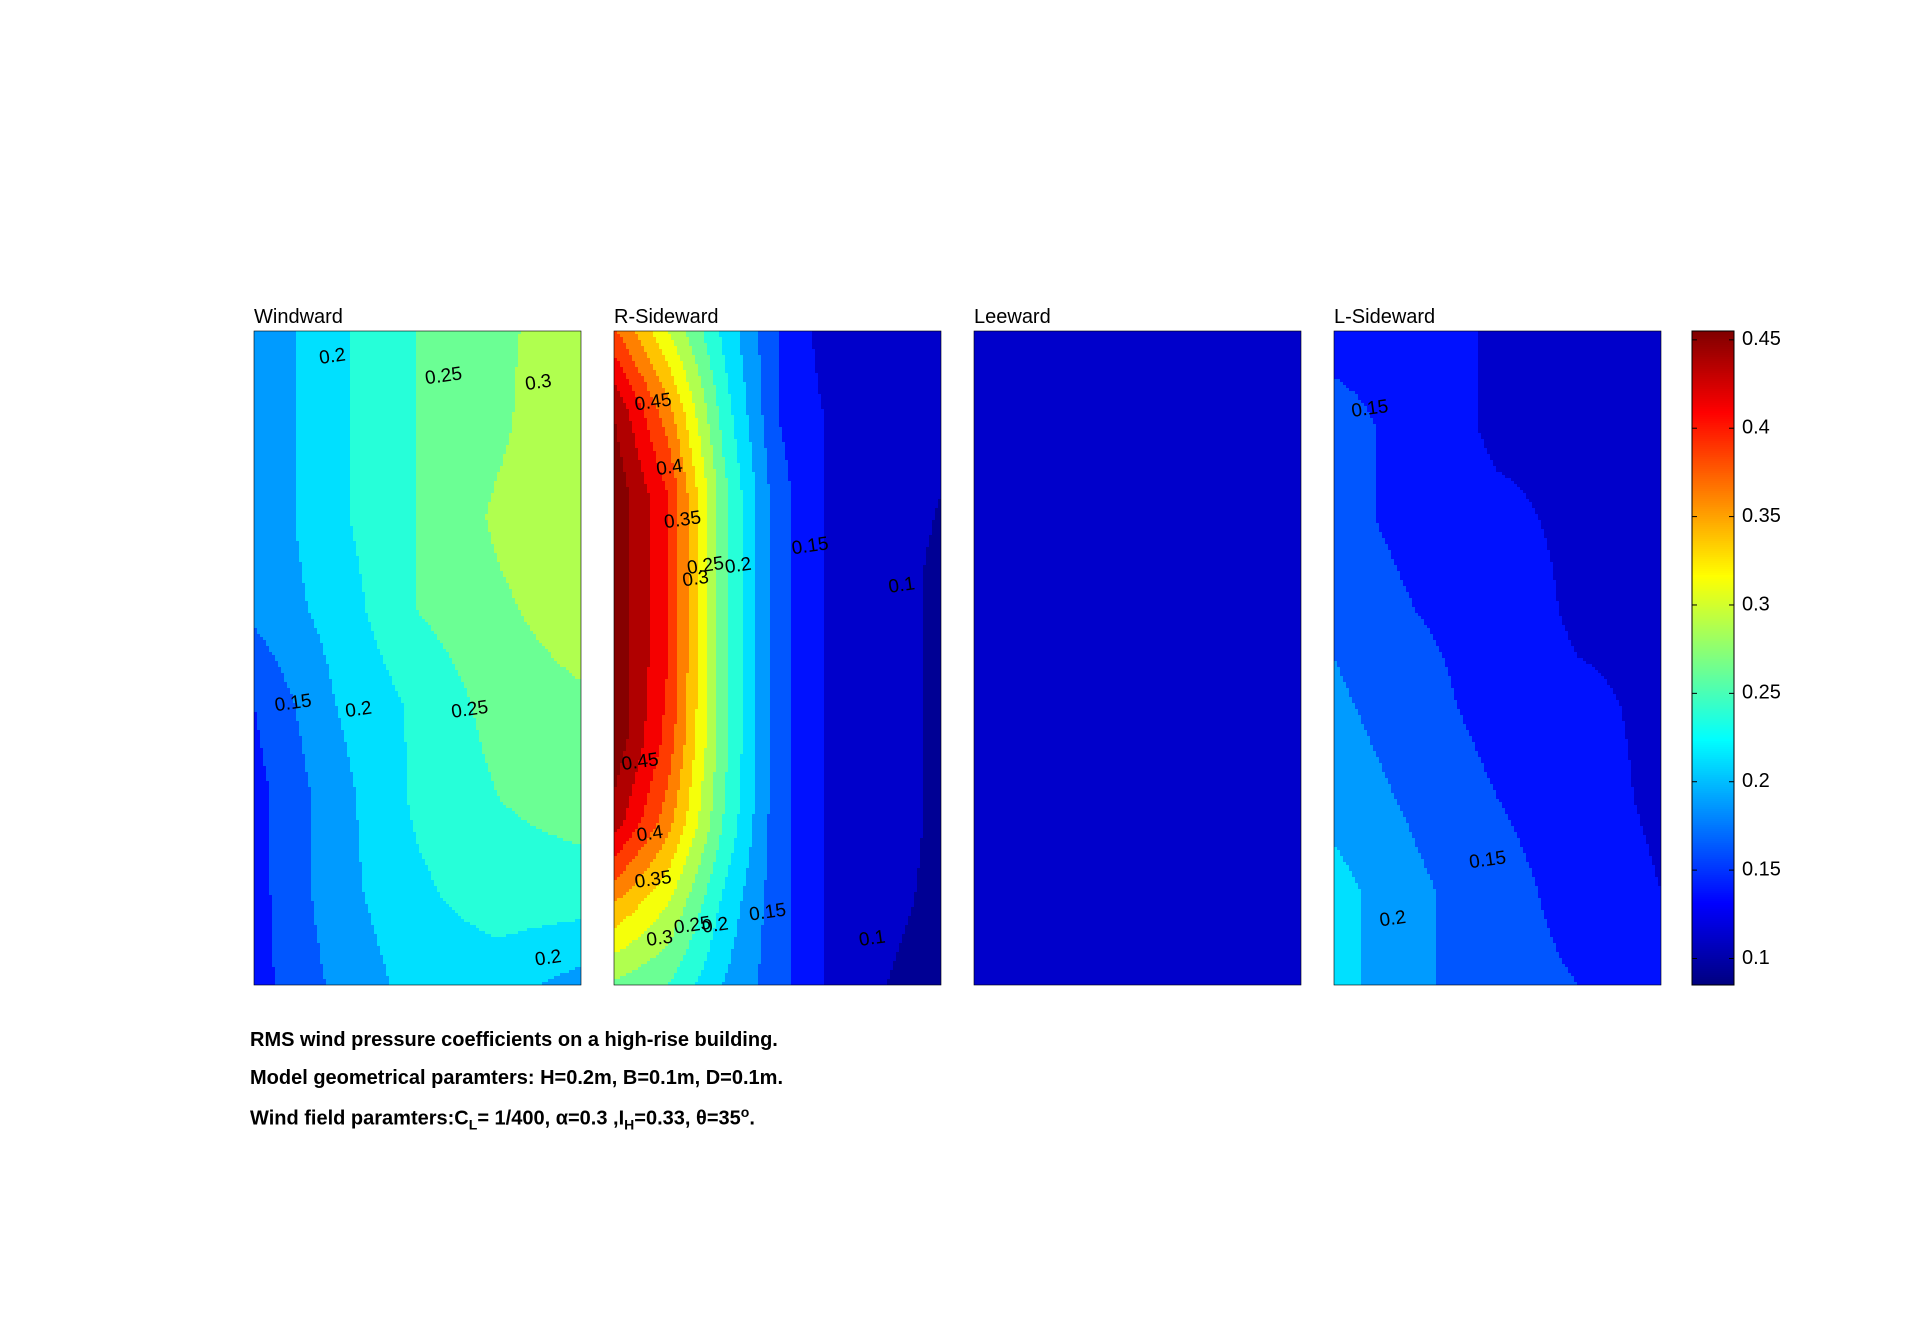  Describe the element at coordinates (298, 317) in the screenshot. I see `panel-title: Windward` at that location.